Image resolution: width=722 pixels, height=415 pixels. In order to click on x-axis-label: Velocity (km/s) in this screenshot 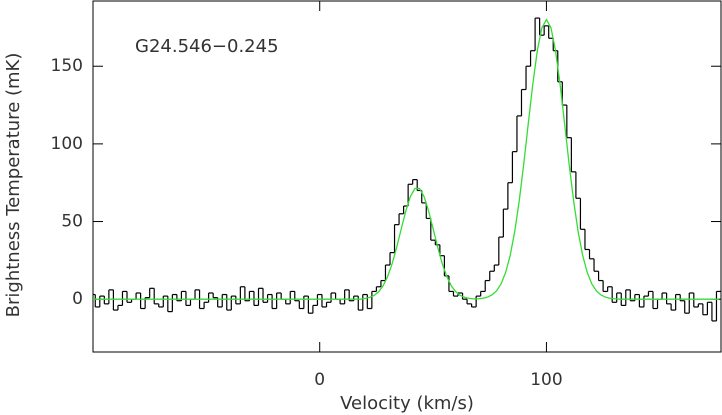, I will do `click(407, 403)`.